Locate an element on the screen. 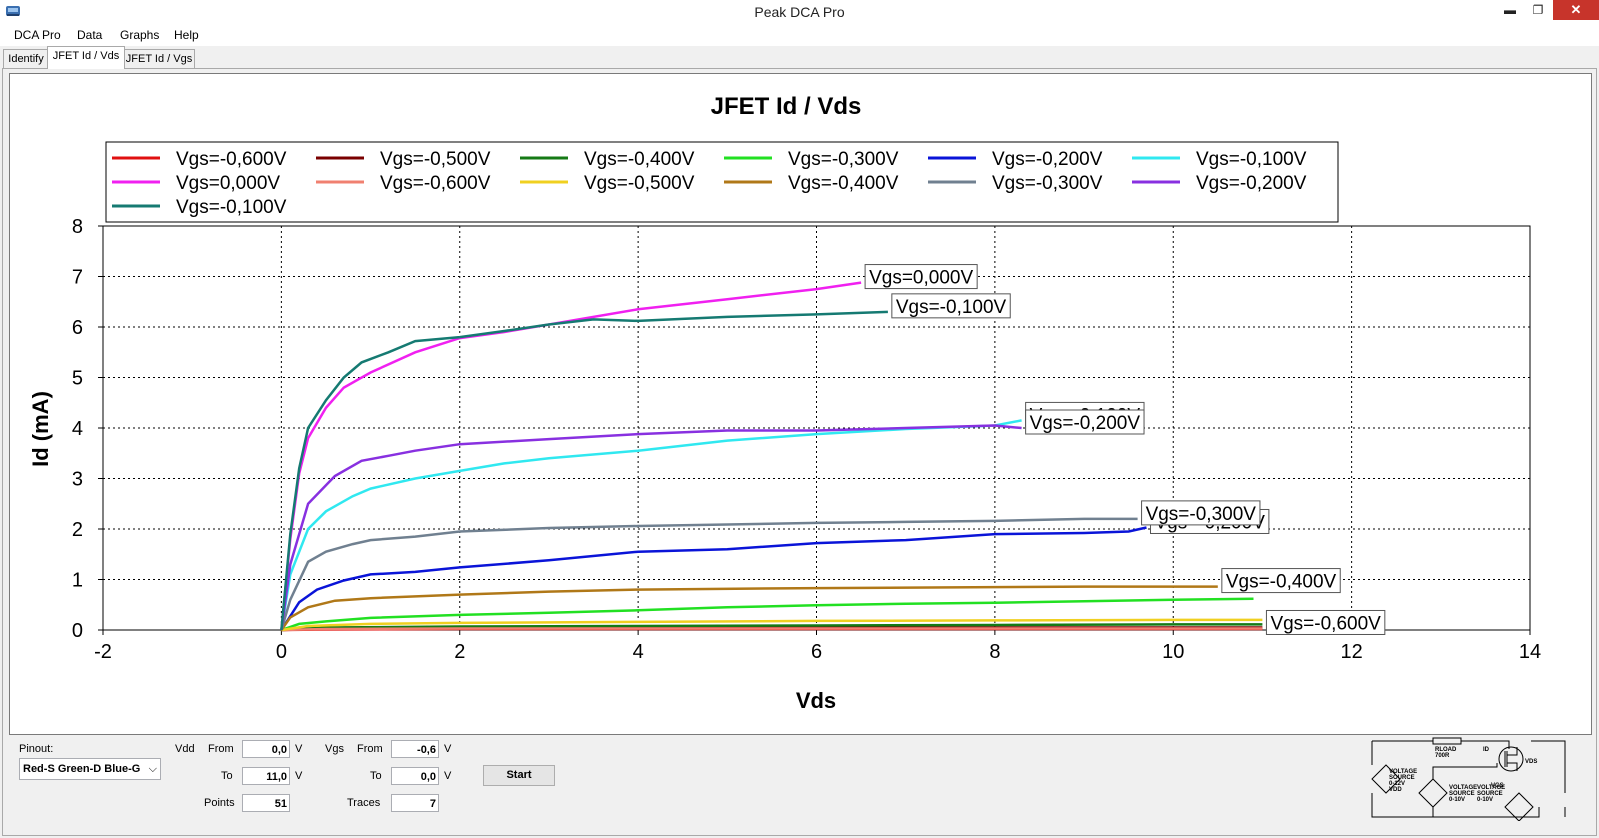 This screenshot has width=1599, height=838. src1-line2: SOURCE is located at coordinates (1402, 778).